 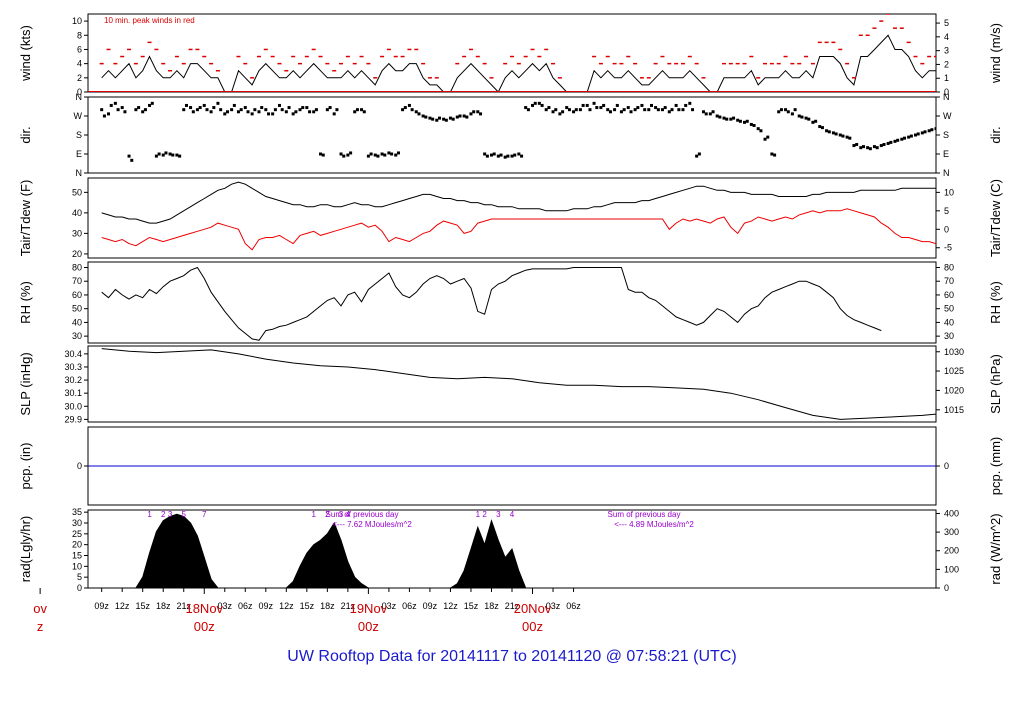 I want to click on plot-area, so click(x=518, y=131).